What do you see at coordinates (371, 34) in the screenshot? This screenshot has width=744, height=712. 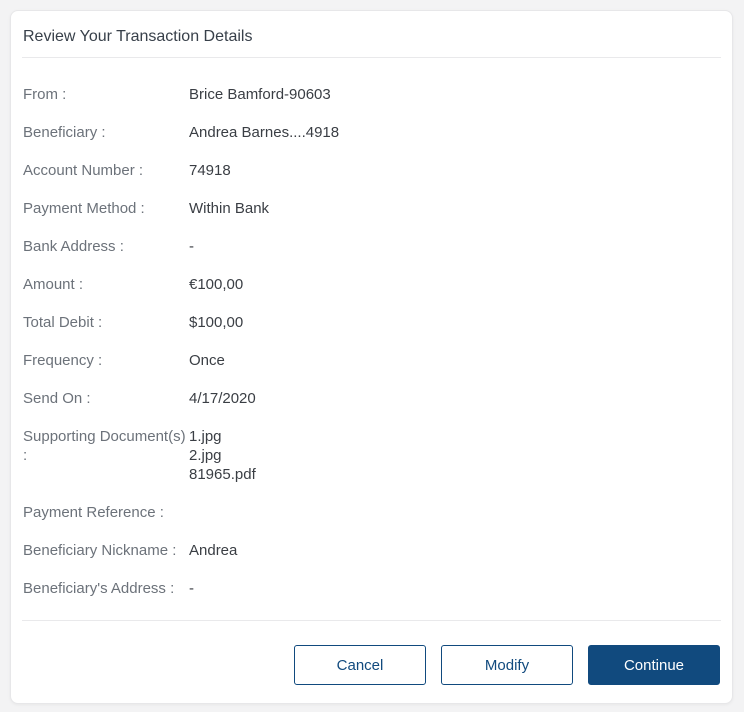 I see `card-header: Review Your Transaction Details` at bounding box center [371, 34].